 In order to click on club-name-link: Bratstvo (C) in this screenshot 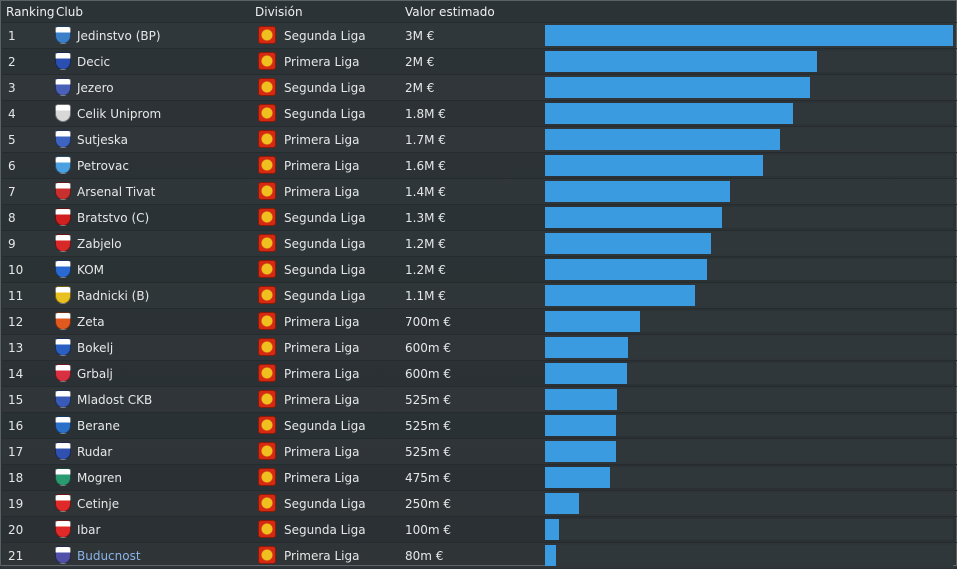, I will do `click(113, 218)`.